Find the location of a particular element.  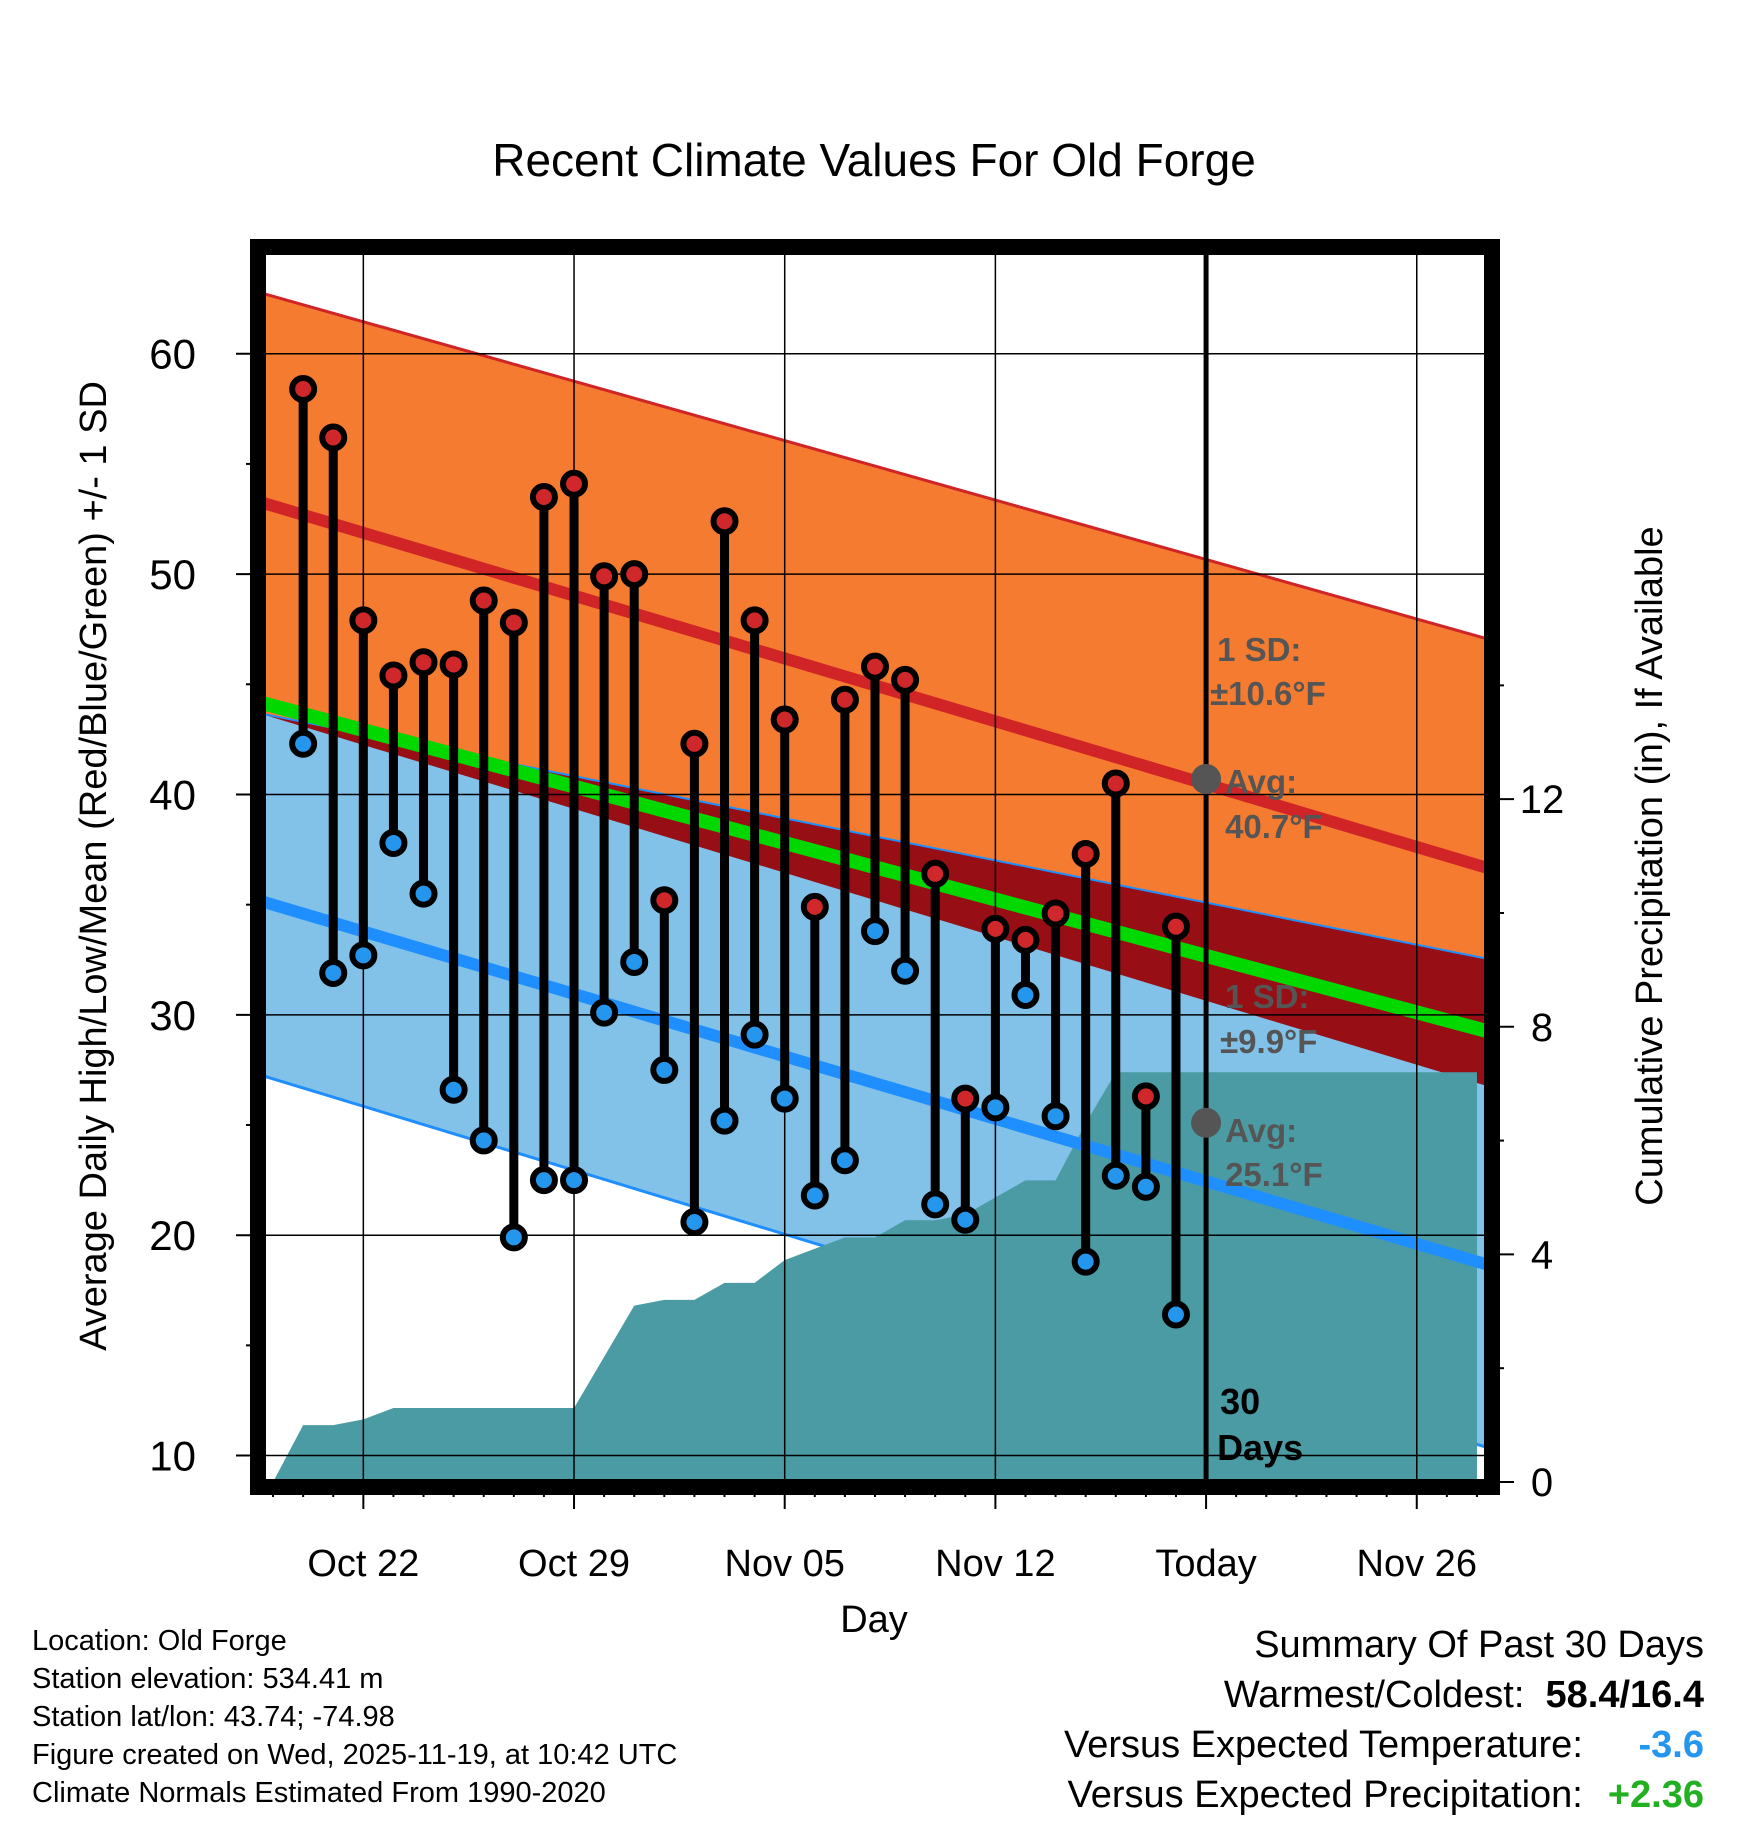

elevation-text: Station elevation: 534.41 m is located at coordinates (208, 1679).